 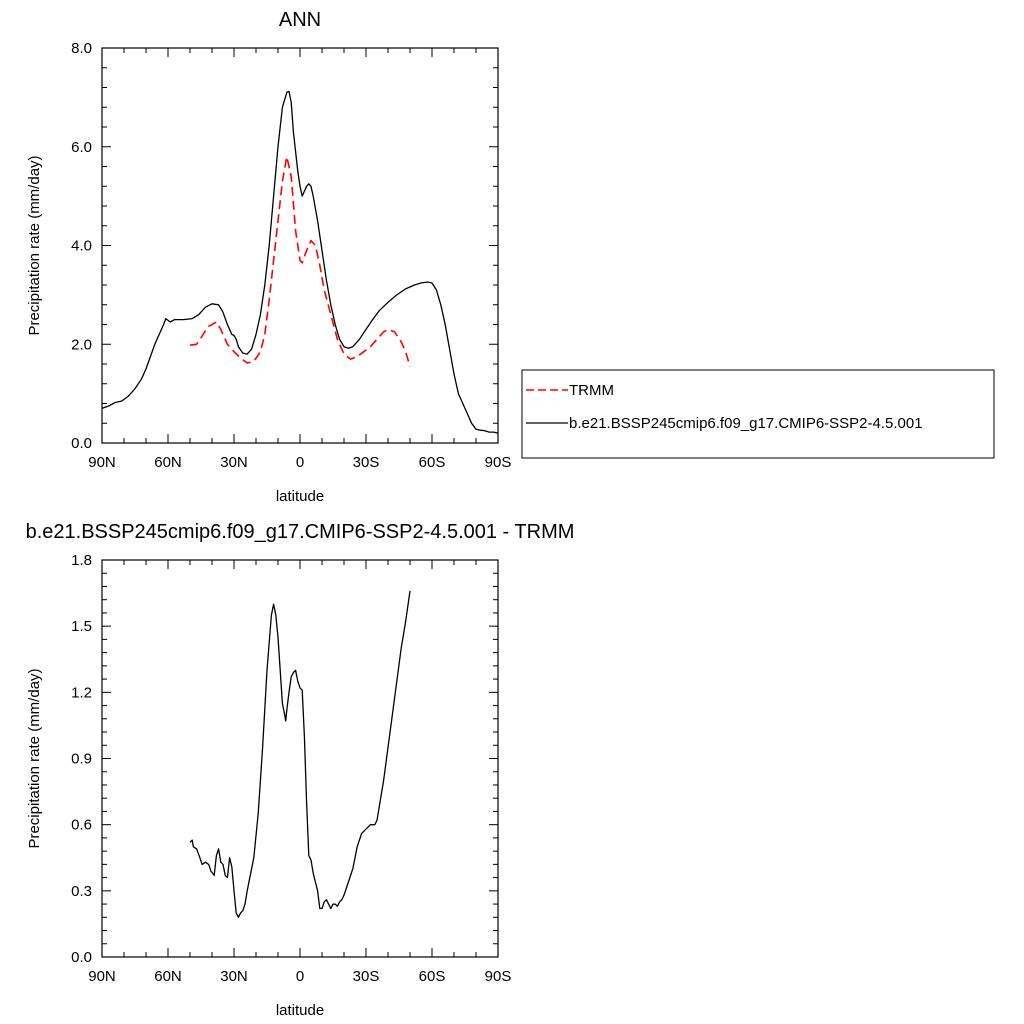 I want to click on y-tick-label: 0.9, so click(x=81, y=759).